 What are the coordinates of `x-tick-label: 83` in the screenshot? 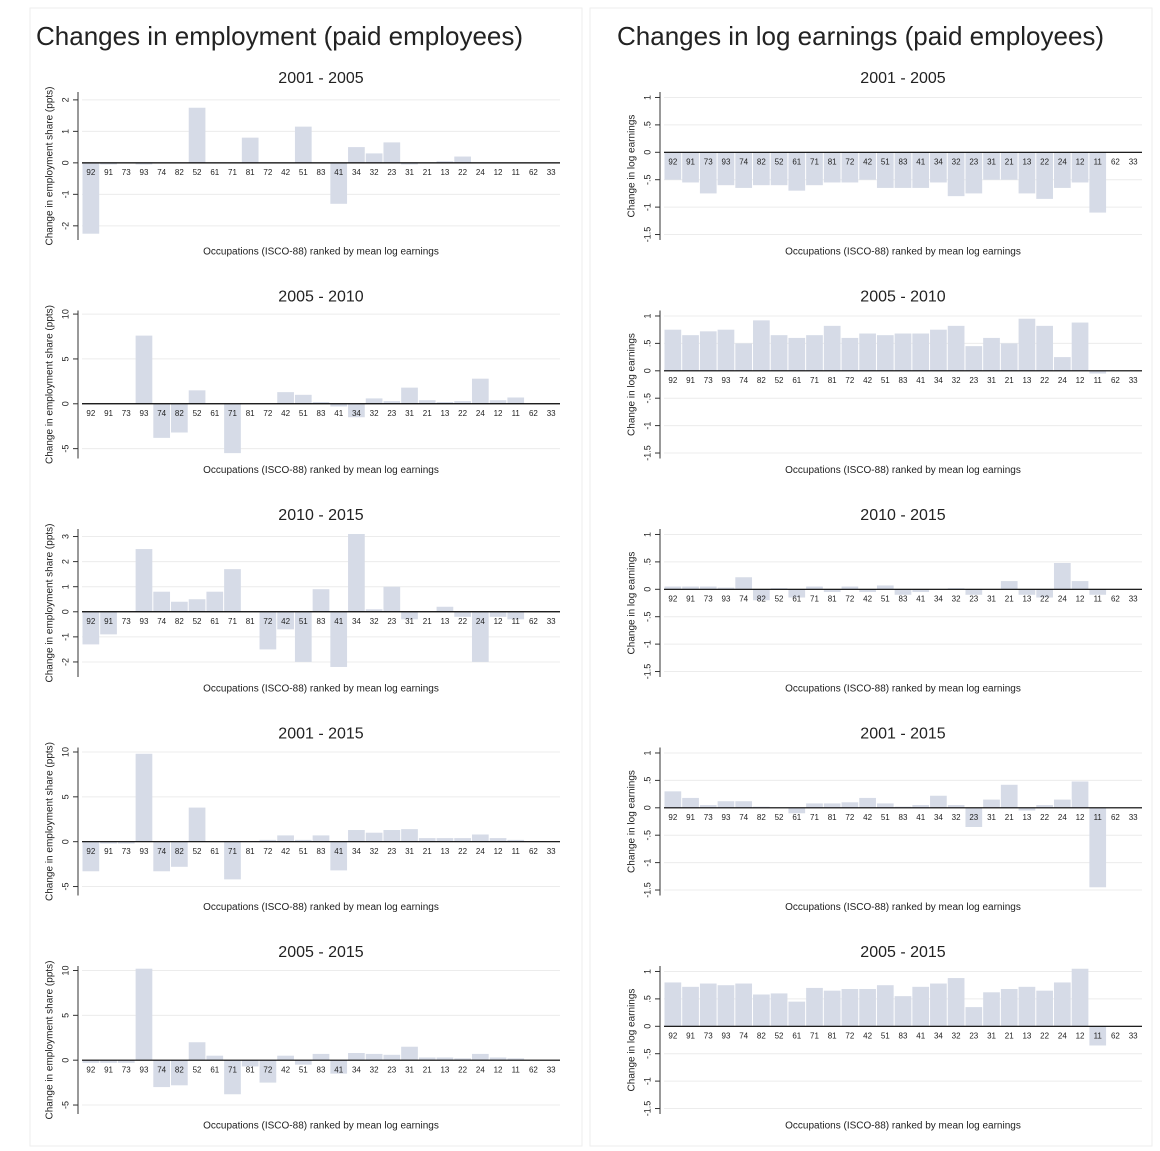 It's located at (903, 1035).